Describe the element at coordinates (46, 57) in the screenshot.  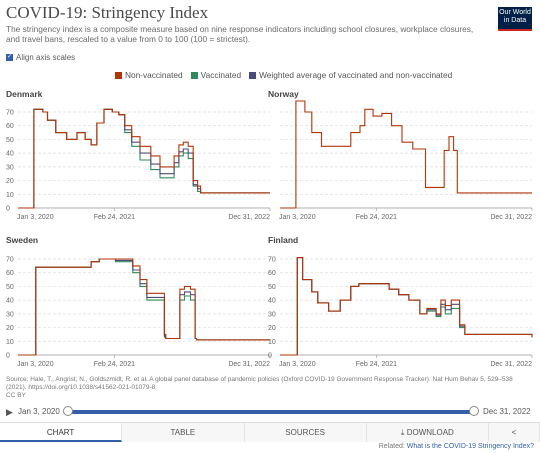
I see `align-axis-label: Align axis scales` at that location.